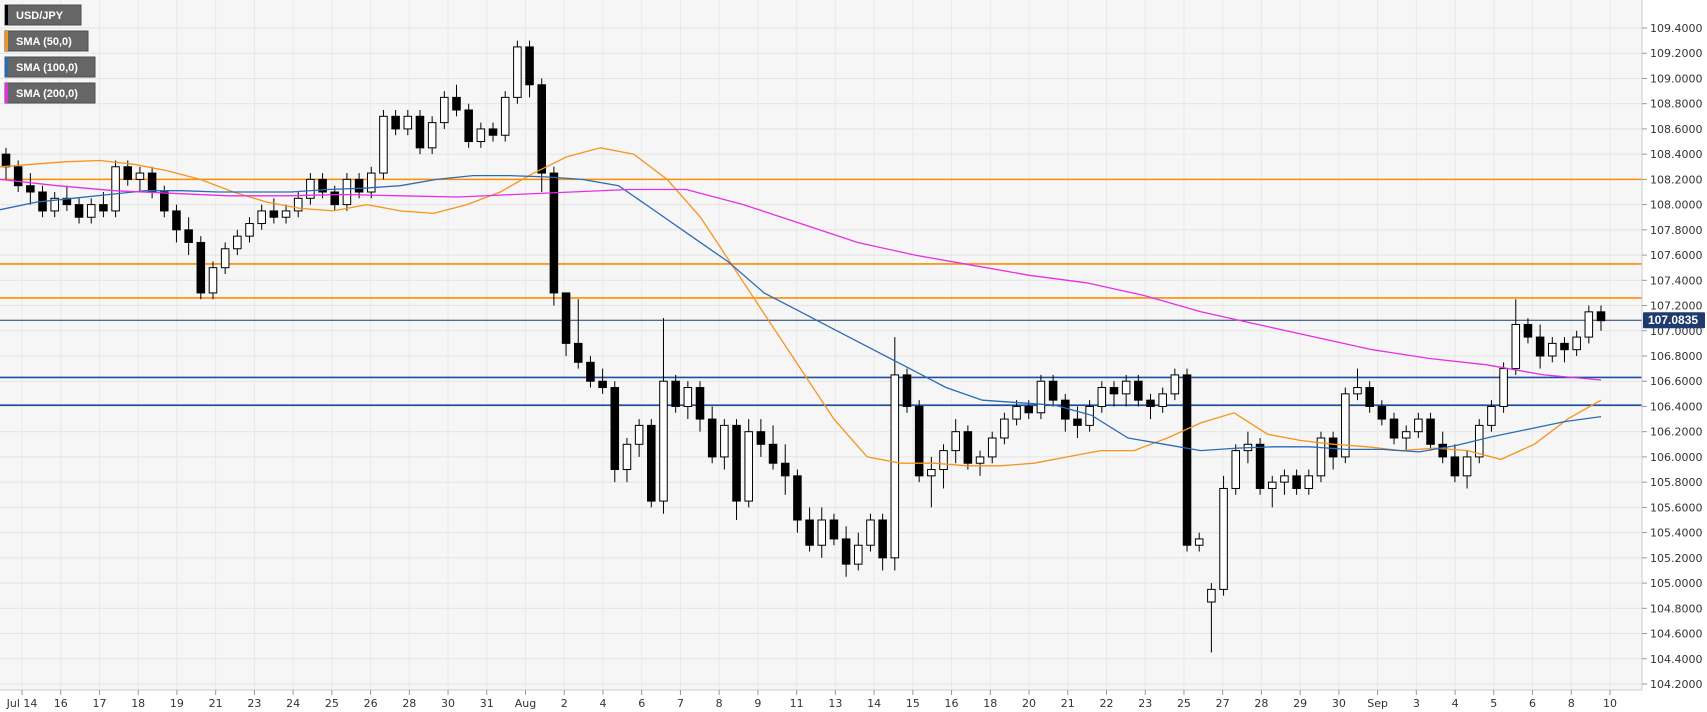 The image size is (1707, 712). I want to click on y-tick-label: 107.4000, so click(1676, 280).